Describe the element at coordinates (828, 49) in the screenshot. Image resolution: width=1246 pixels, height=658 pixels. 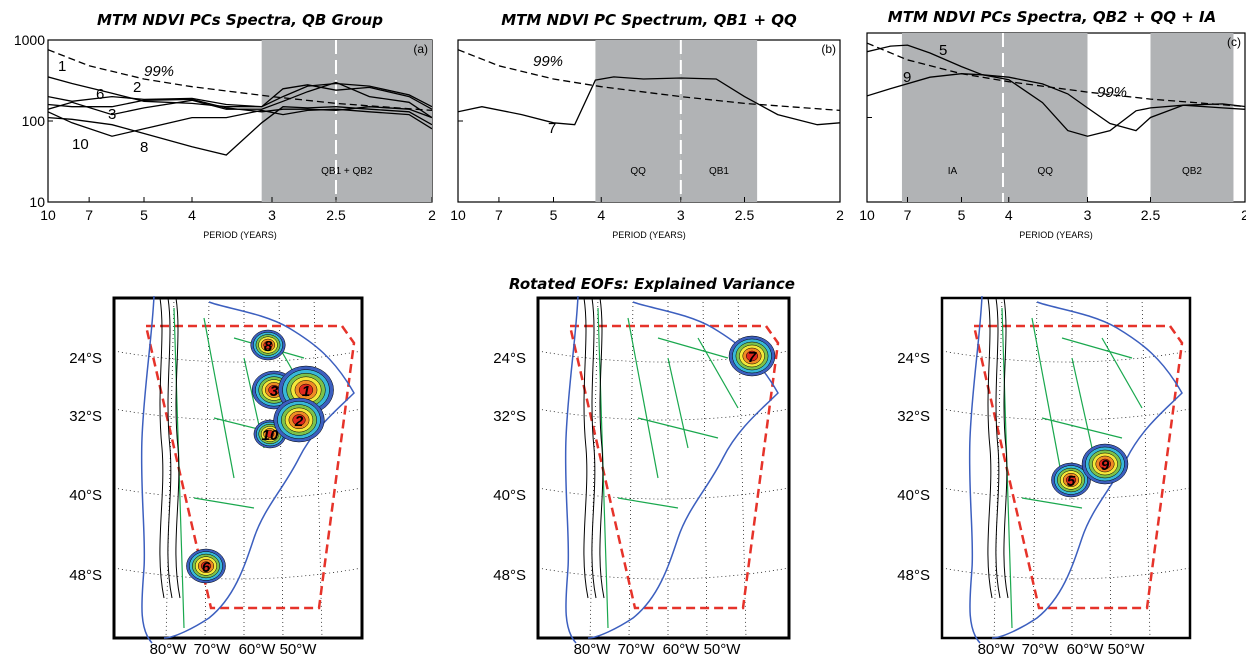
I see `panel-label: (b)` at that location.